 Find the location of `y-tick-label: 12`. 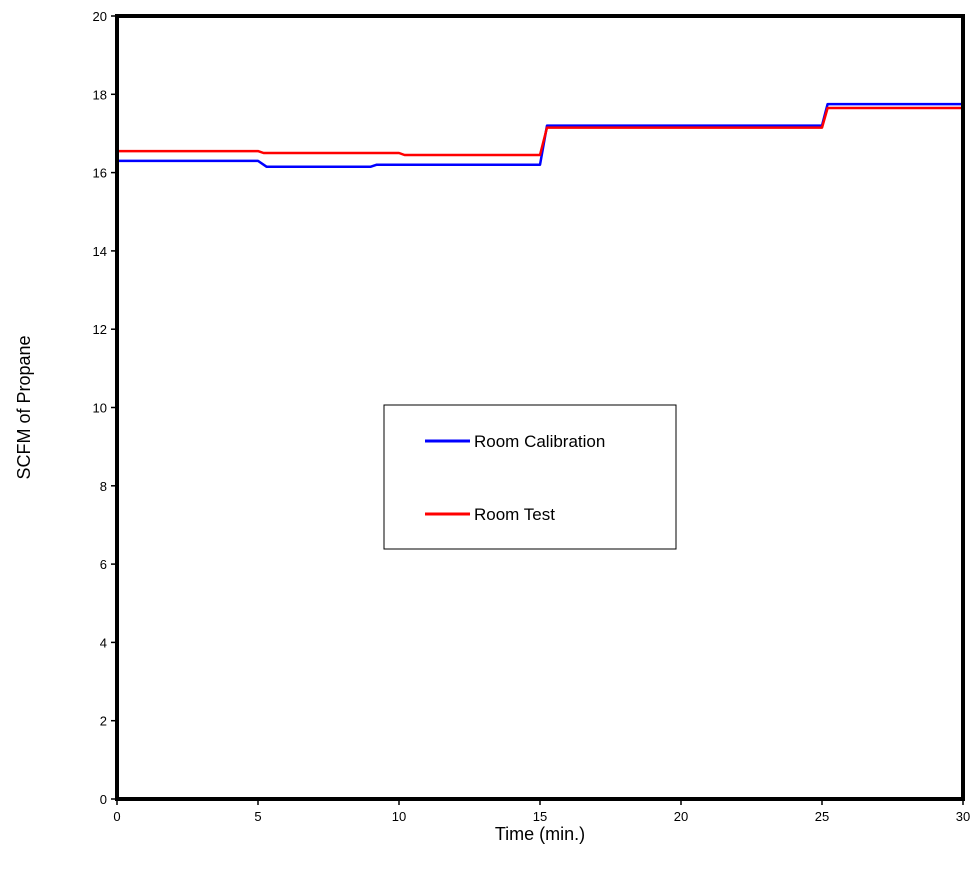

y-tick-label: 12 is located at coordinates (100, 329).